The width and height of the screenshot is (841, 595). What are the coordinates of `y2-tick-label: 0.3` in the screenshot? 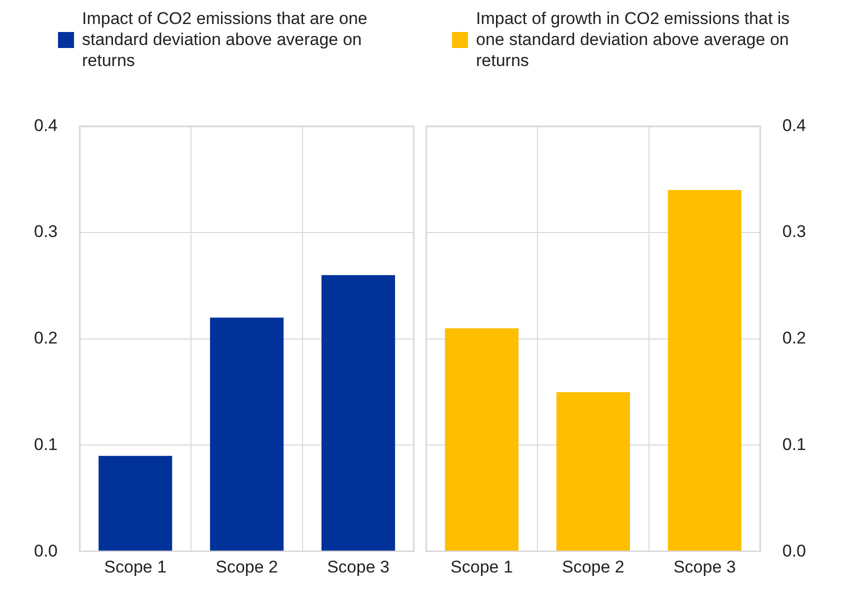 It's located at (794, 232).